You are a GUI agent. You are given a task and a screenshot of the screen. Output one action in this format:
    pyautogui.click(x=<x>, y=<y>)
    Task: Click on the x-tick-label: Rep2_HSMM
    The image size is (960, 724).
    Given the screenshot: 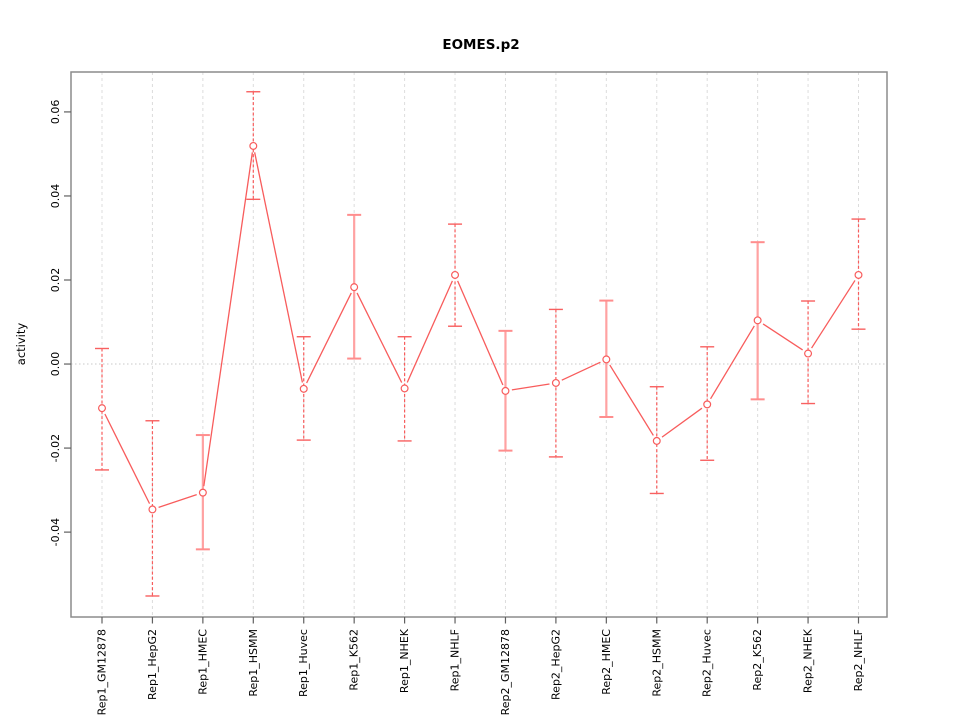 What is the action you would take?
    pyautogui.click(x=656, y=663)
    